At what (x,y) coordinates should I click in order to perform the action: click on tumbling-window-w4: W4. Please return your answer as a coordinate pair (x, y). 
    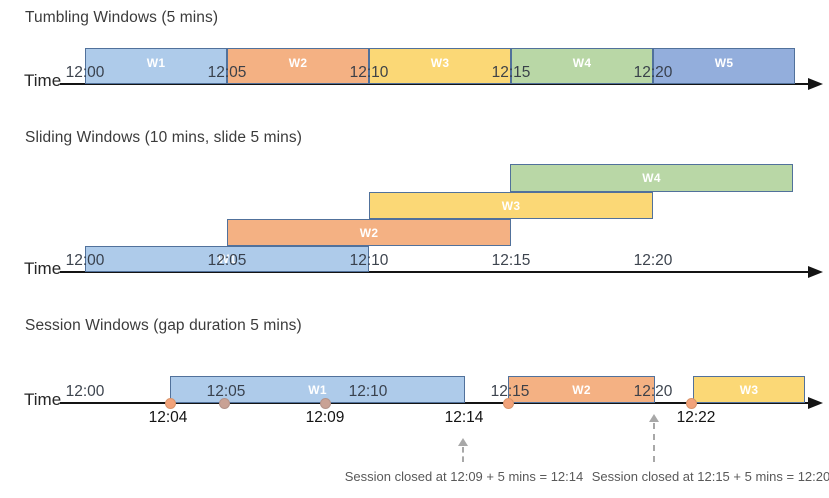
    Looking at the image, I should click on (582, 66).